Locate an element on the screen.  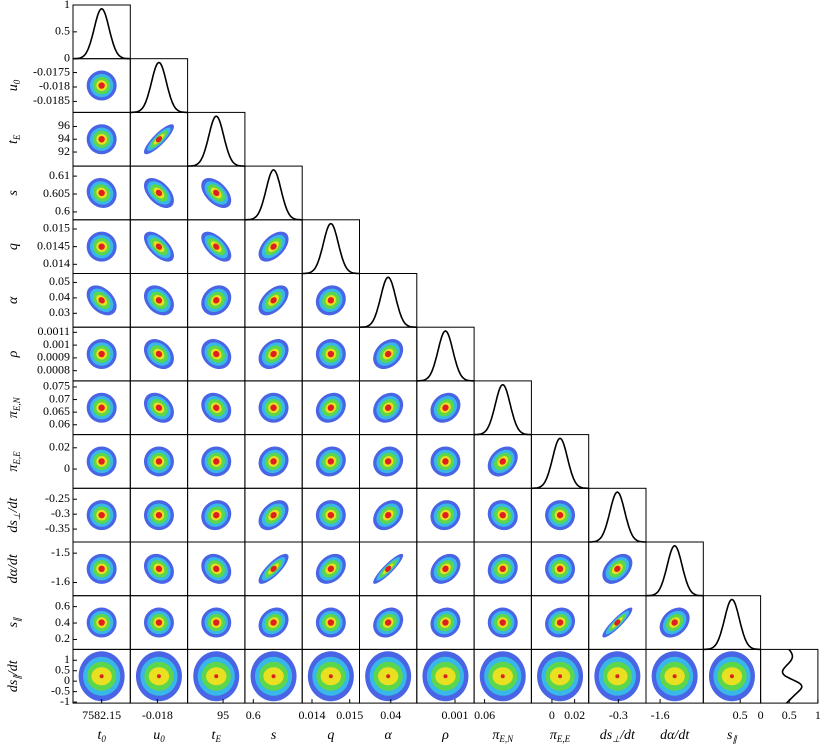
axis-label: ds⊥/dt is located at coordinates (14, 515).